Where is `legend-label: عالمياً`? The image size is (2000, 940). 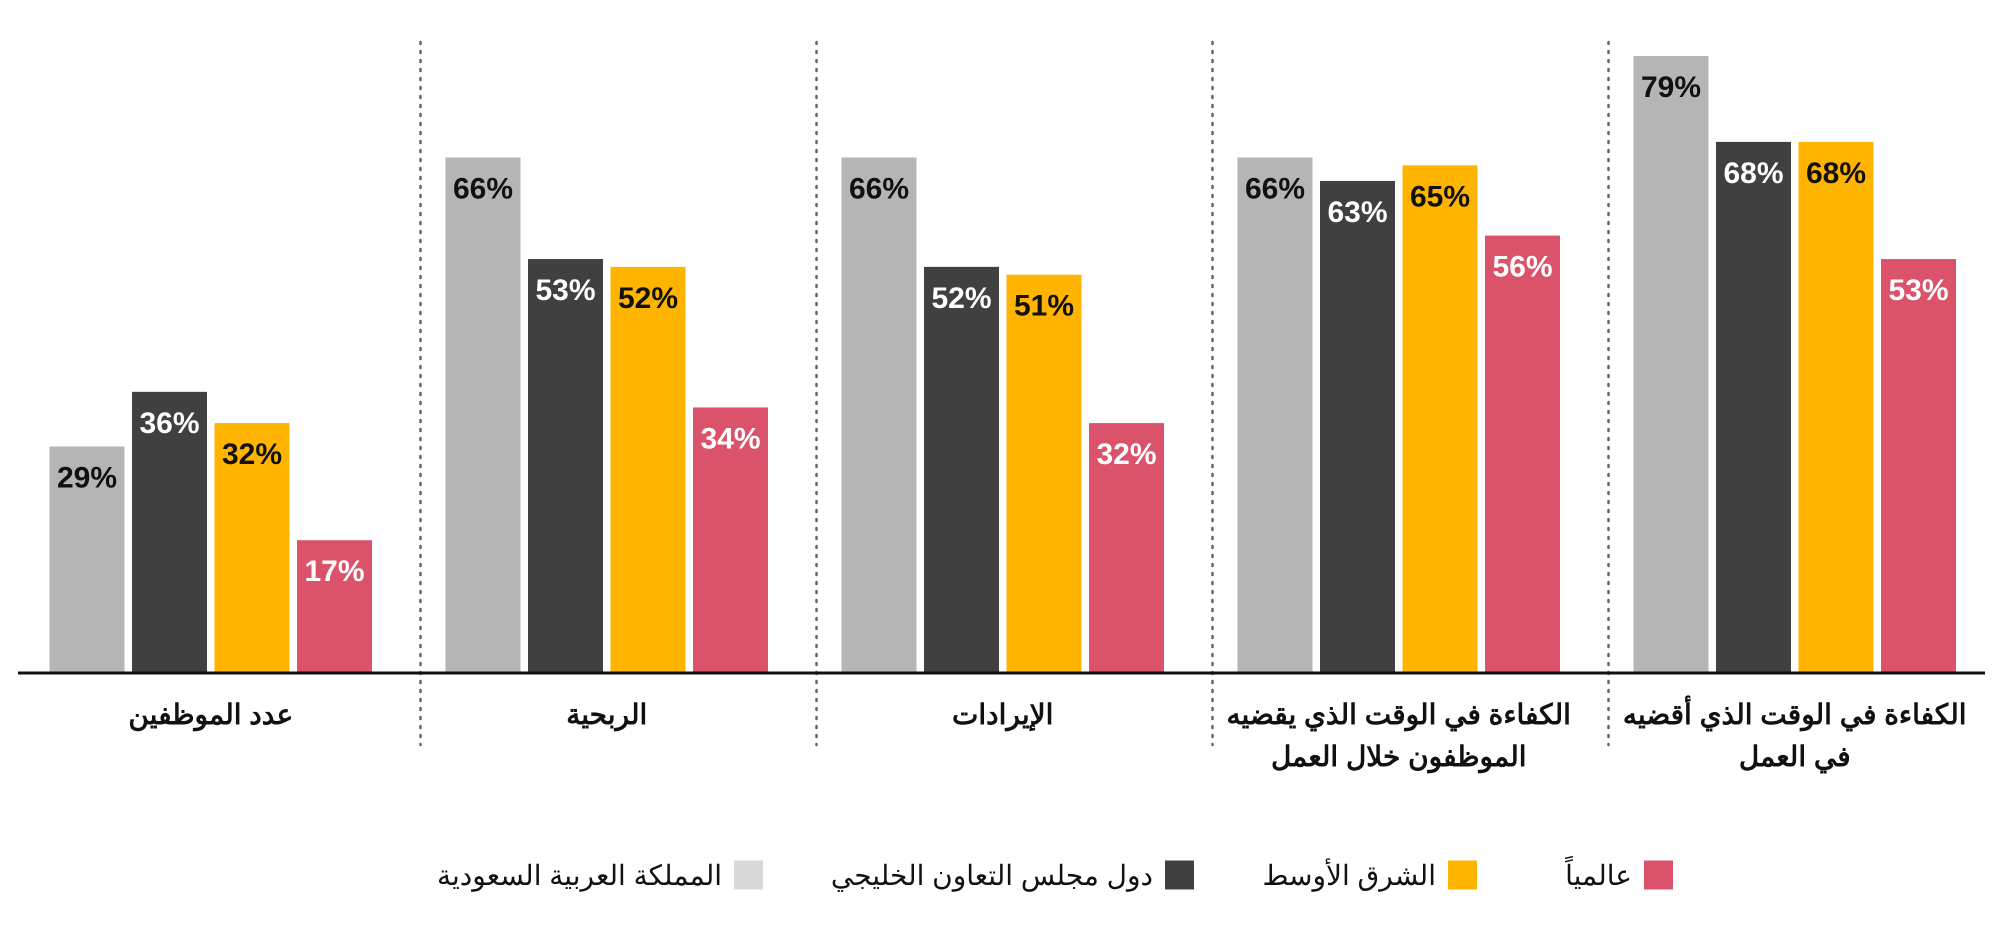 legend-label: عالمياً is located at coordinates (1598, 873).